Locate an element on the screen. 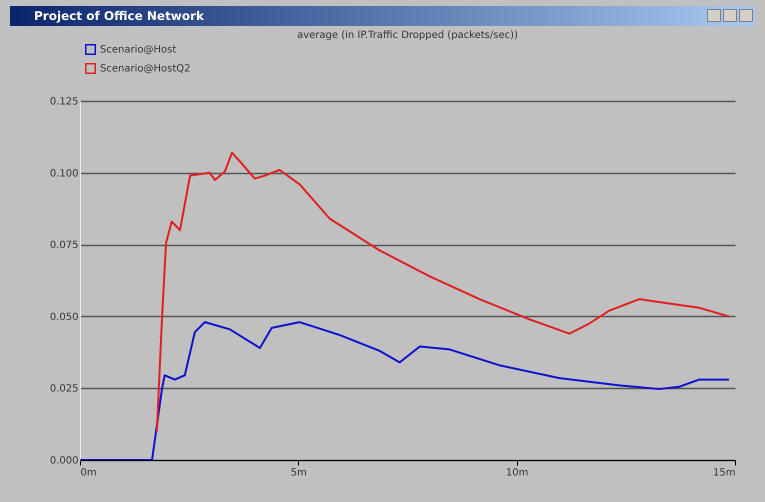  chart-title: Project of Office Network is located at coordinates (119, 16).